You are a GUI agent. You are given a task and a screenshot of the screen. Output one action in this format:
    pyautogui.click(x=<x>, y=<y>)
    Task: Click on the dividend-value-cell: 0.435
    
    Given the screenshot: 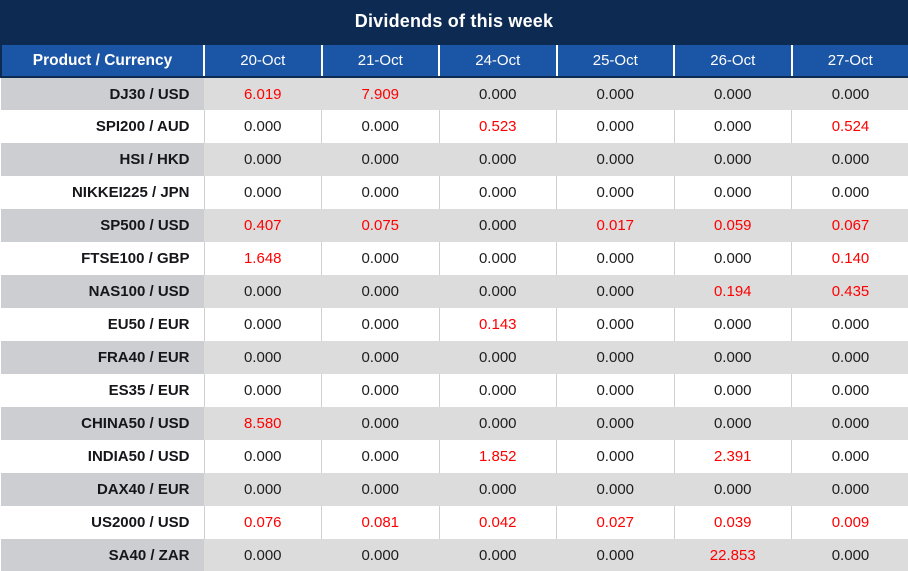 What is the action you would take?
    pyautogui.click(x=849, y=291)
    